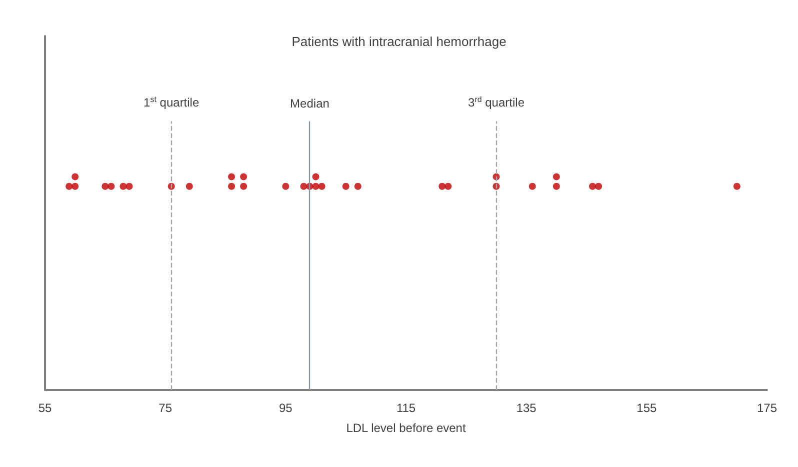 The width and height of the screenshot is (798, 467). Describe the element at coordinates (767, 408) in the screenshot. I see `x-tick-label: 175` at that location.